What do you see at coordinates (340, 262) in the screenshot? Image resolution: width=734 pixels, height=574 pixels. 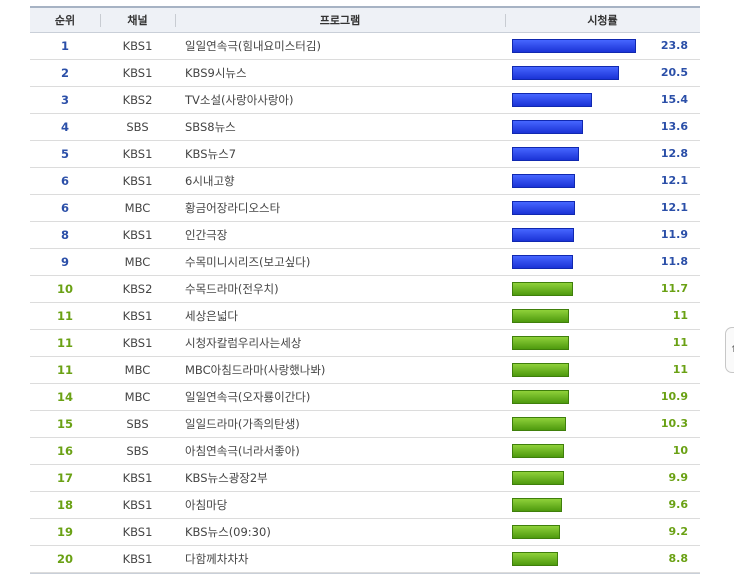 I see `program-cell: 수목미니시리즈(보고싶다)` at bounding box center [340, 262].